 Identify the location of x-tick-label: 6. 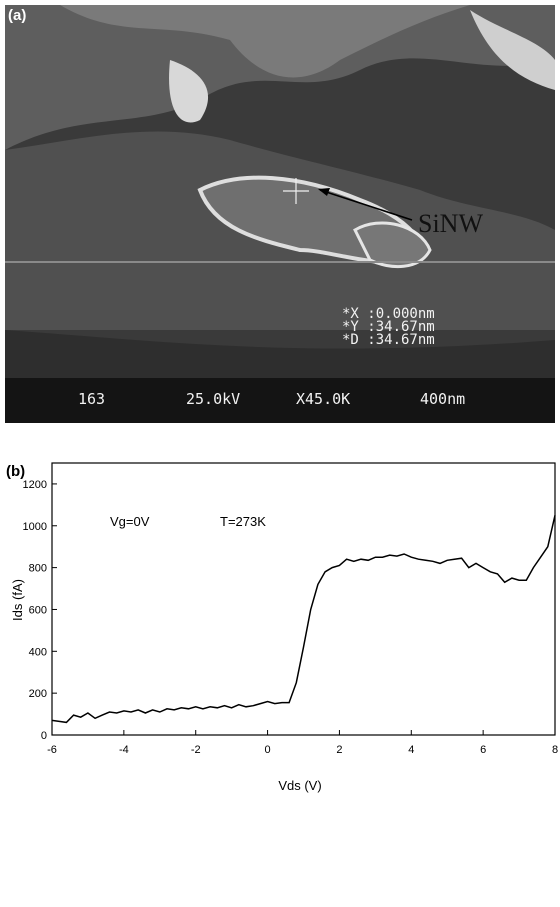
(483, 750).